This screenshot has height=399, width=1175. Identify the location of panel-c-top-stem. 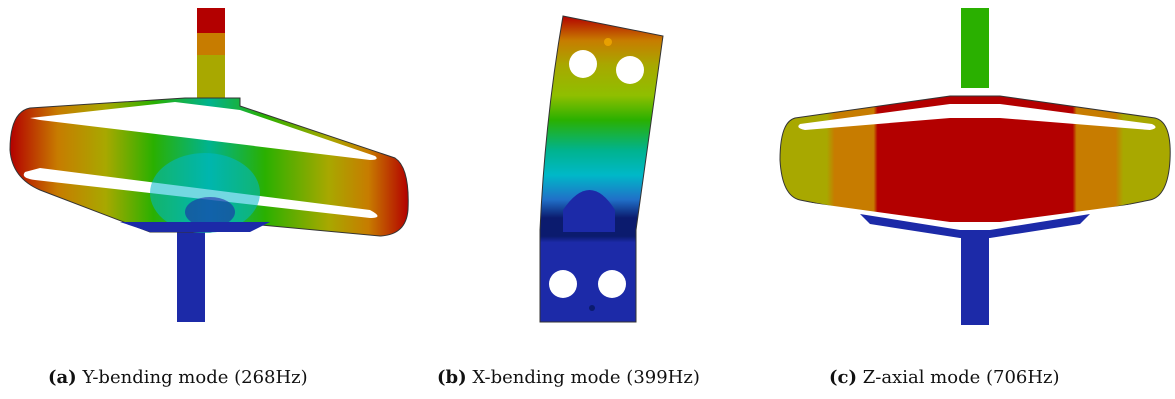
(975, 48).